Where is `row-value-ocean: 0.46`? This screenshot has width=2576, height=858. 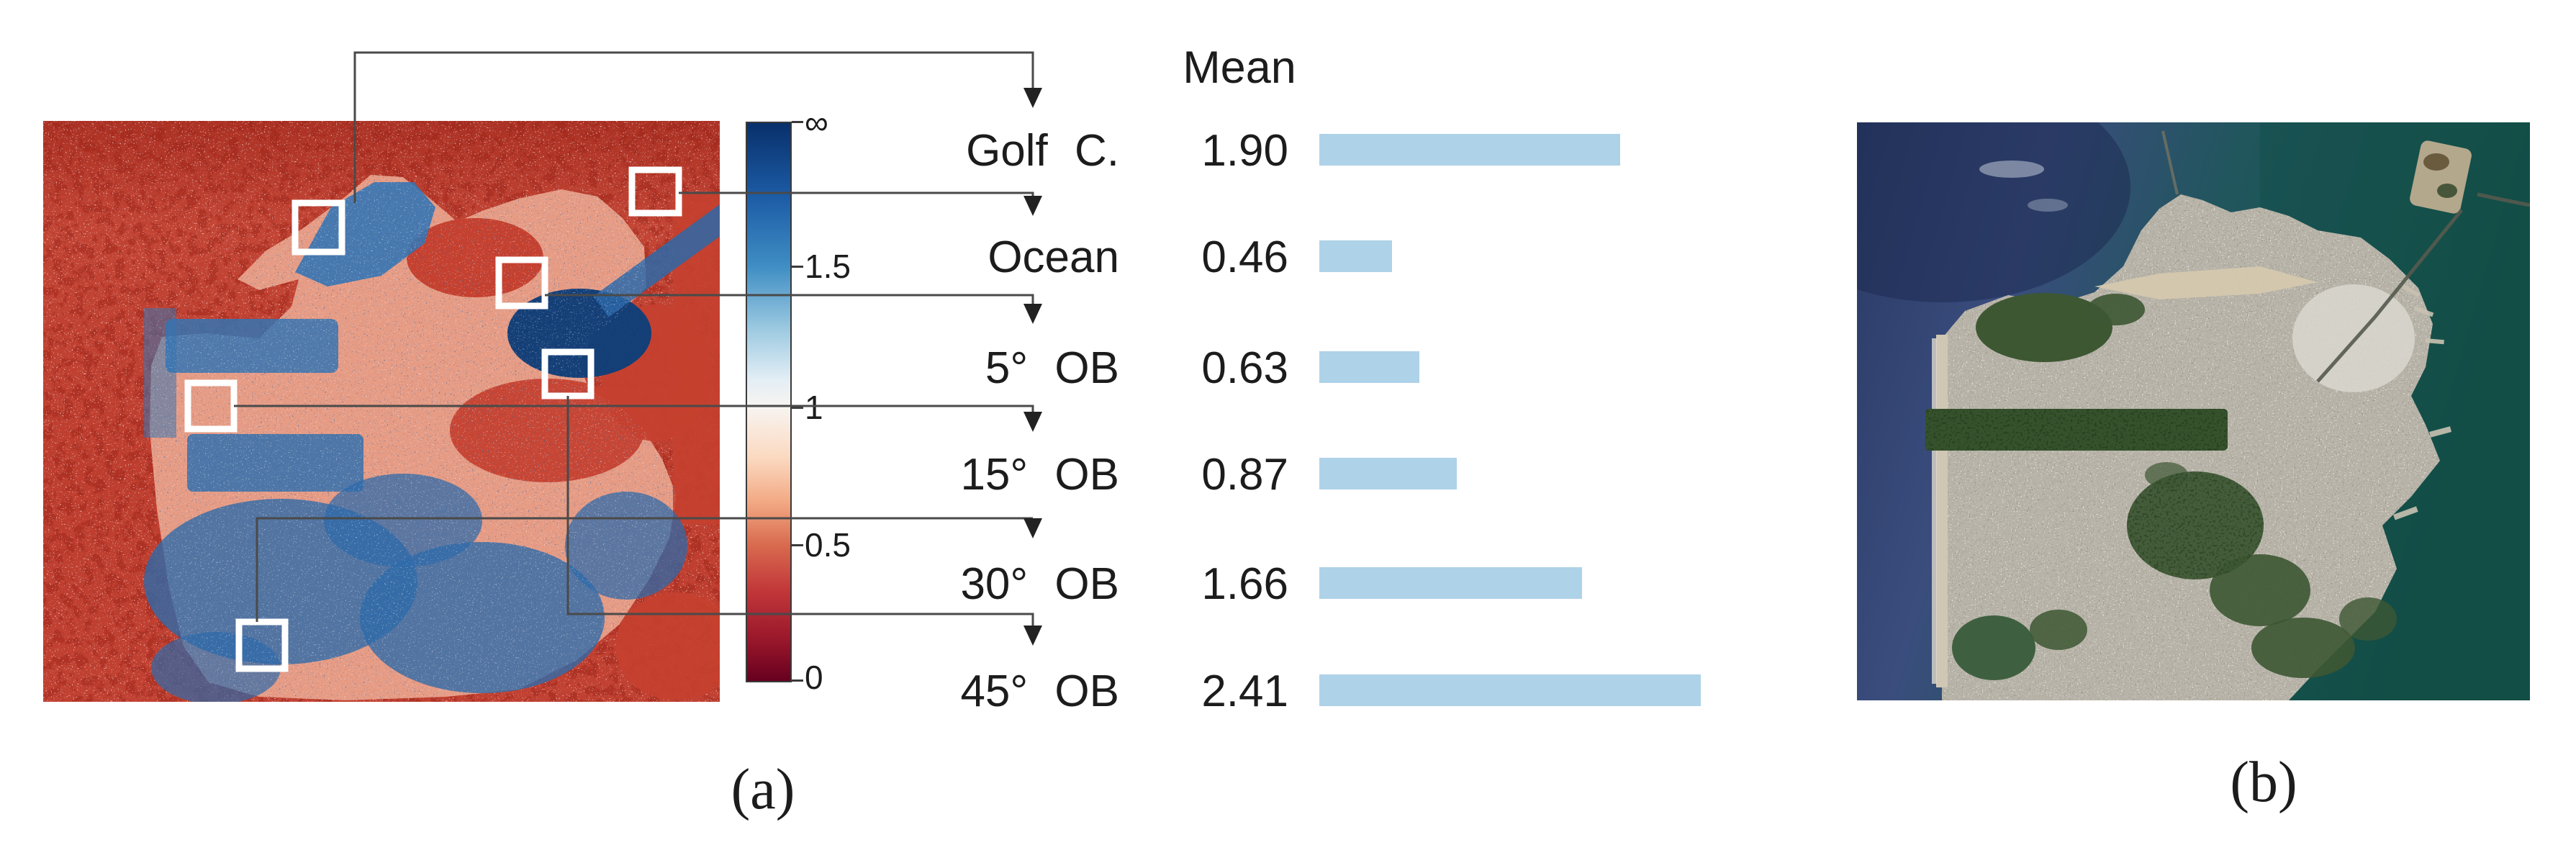
row-value-ocean: 0.46 is located at coordinates (1245, 257).